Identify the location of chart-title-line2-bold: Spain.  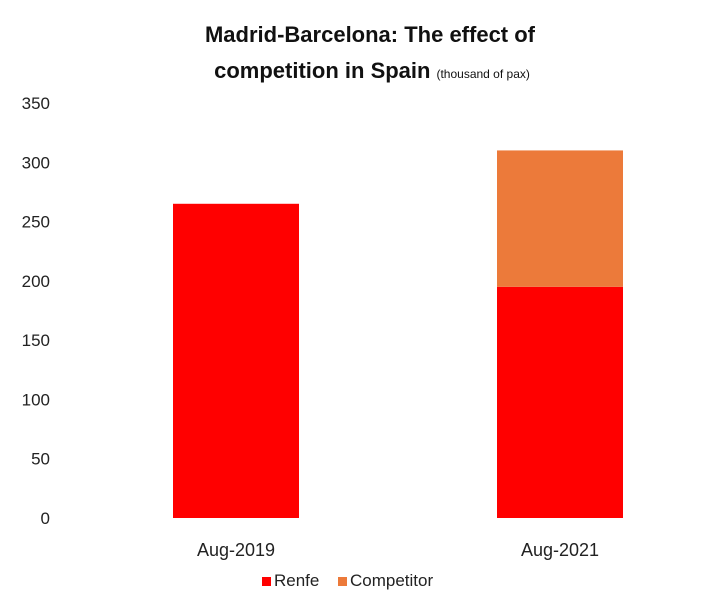
(401, 70).